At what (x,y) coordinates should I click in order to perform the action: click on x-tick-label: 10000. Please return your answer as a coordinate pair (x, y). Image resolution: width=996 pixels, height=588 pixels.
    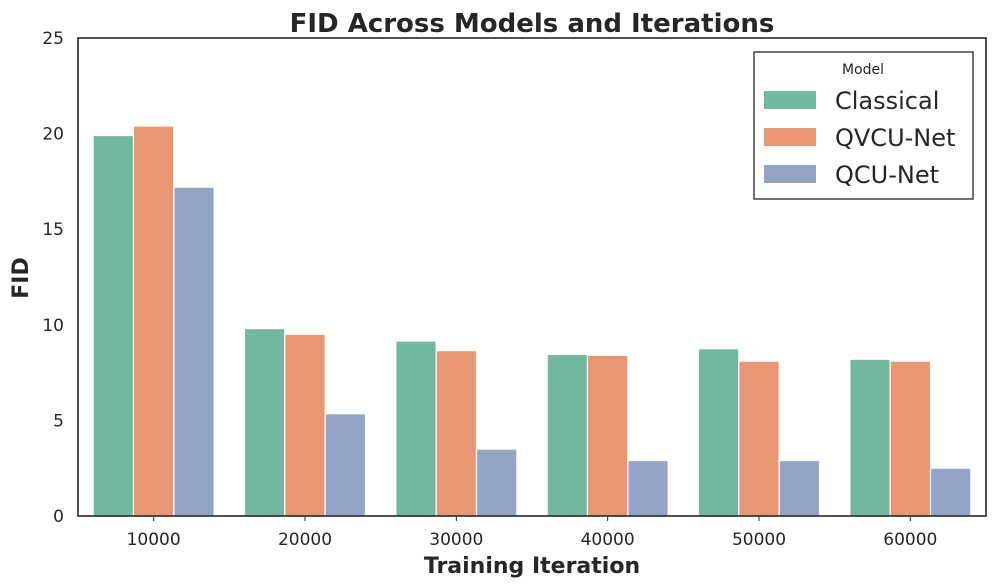
    Looking at the image, I should click on (154, 540).